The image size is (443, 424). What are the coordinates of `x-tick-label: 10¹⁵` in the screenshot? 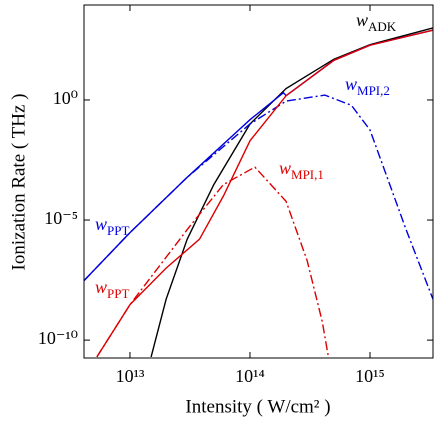 It's located at (370, 376).